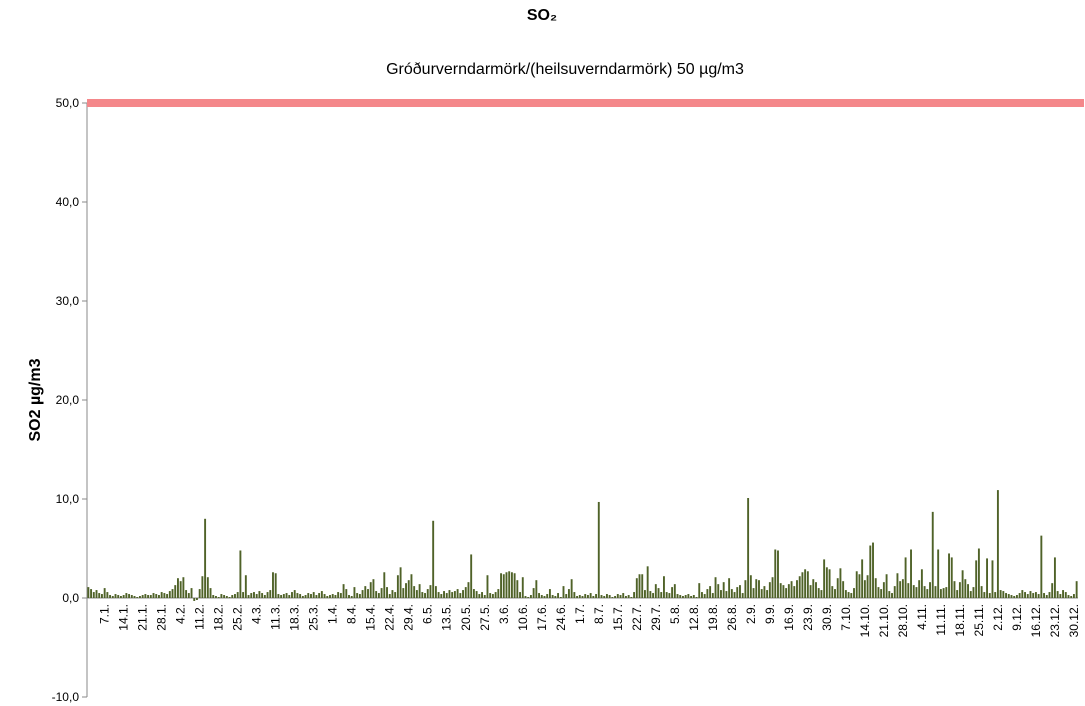  Describe the element at coordinates (124, 617) in the screenshot. I see `x-tick-label: 14.1.` at that location.